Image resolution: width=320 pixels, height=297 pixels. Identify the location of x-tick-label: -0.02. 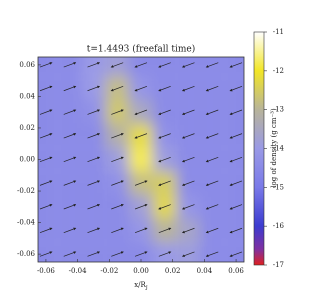
(109, 271).